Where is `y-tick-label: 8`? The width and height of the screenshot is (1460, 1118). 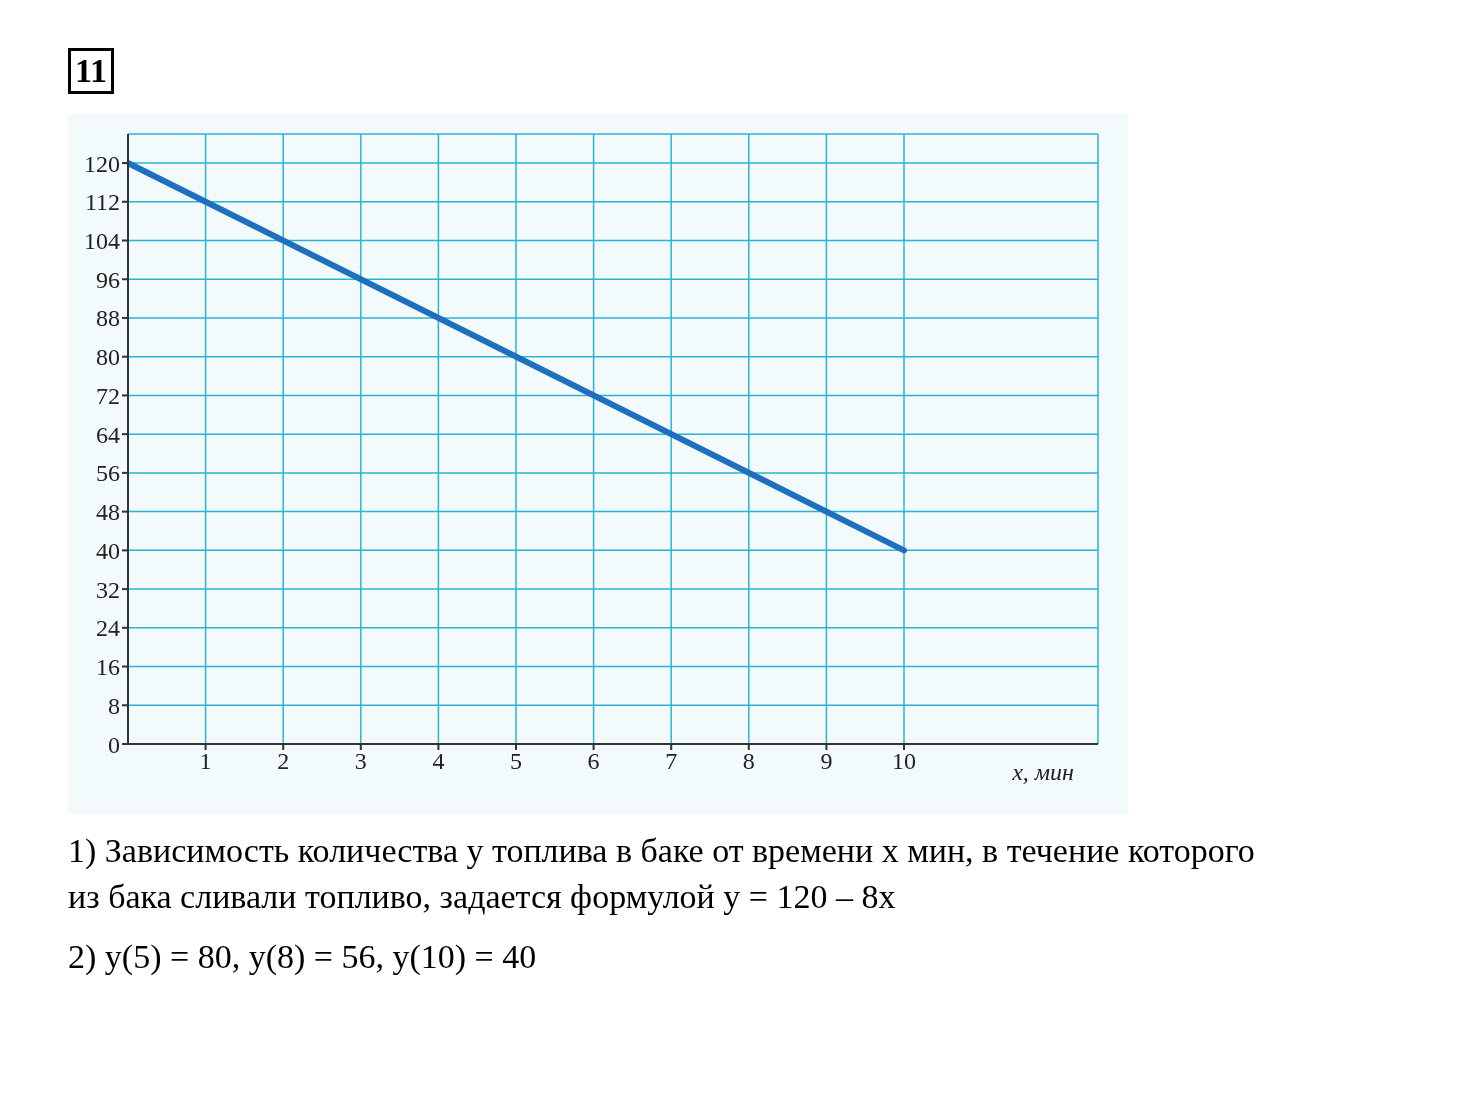
y-tick-label: 8 is located at coordinates (114, 705).